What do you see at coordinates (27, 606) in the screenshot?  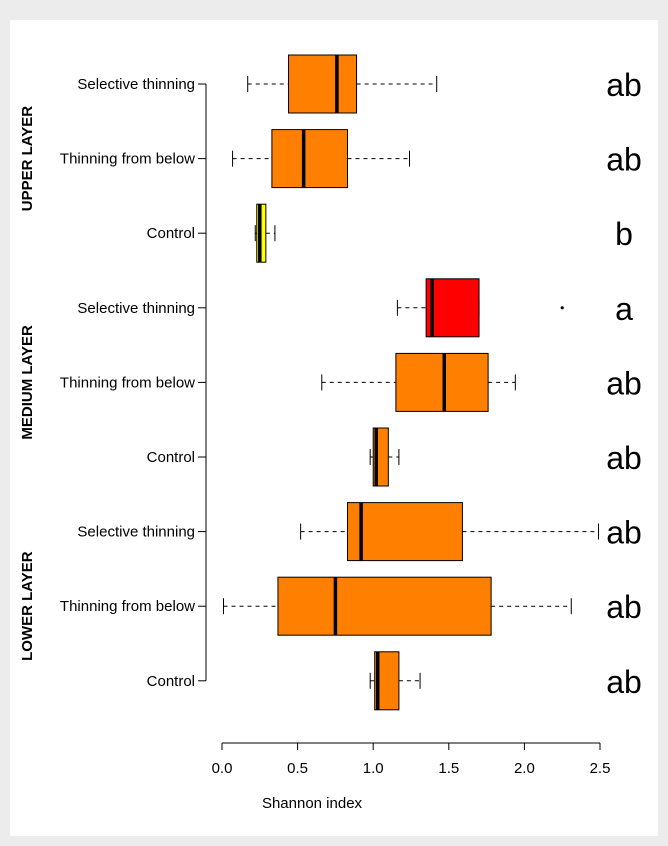 I see `group-label: LOWER LAYER` at bounding box center [27, 606].